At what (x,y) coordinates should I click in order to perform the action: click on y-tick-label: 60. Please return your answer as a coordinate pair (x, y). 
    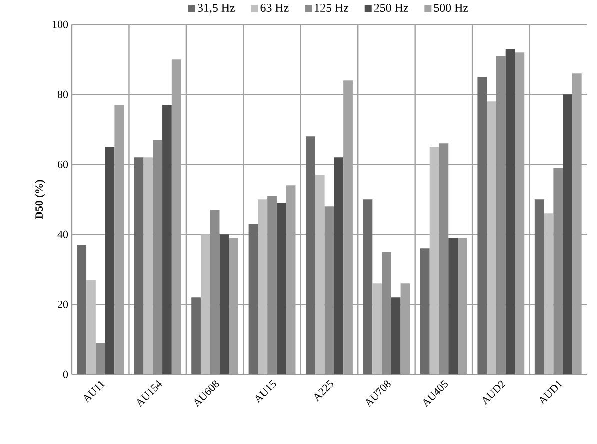
    Looking at the image, I should click on (63, 164).